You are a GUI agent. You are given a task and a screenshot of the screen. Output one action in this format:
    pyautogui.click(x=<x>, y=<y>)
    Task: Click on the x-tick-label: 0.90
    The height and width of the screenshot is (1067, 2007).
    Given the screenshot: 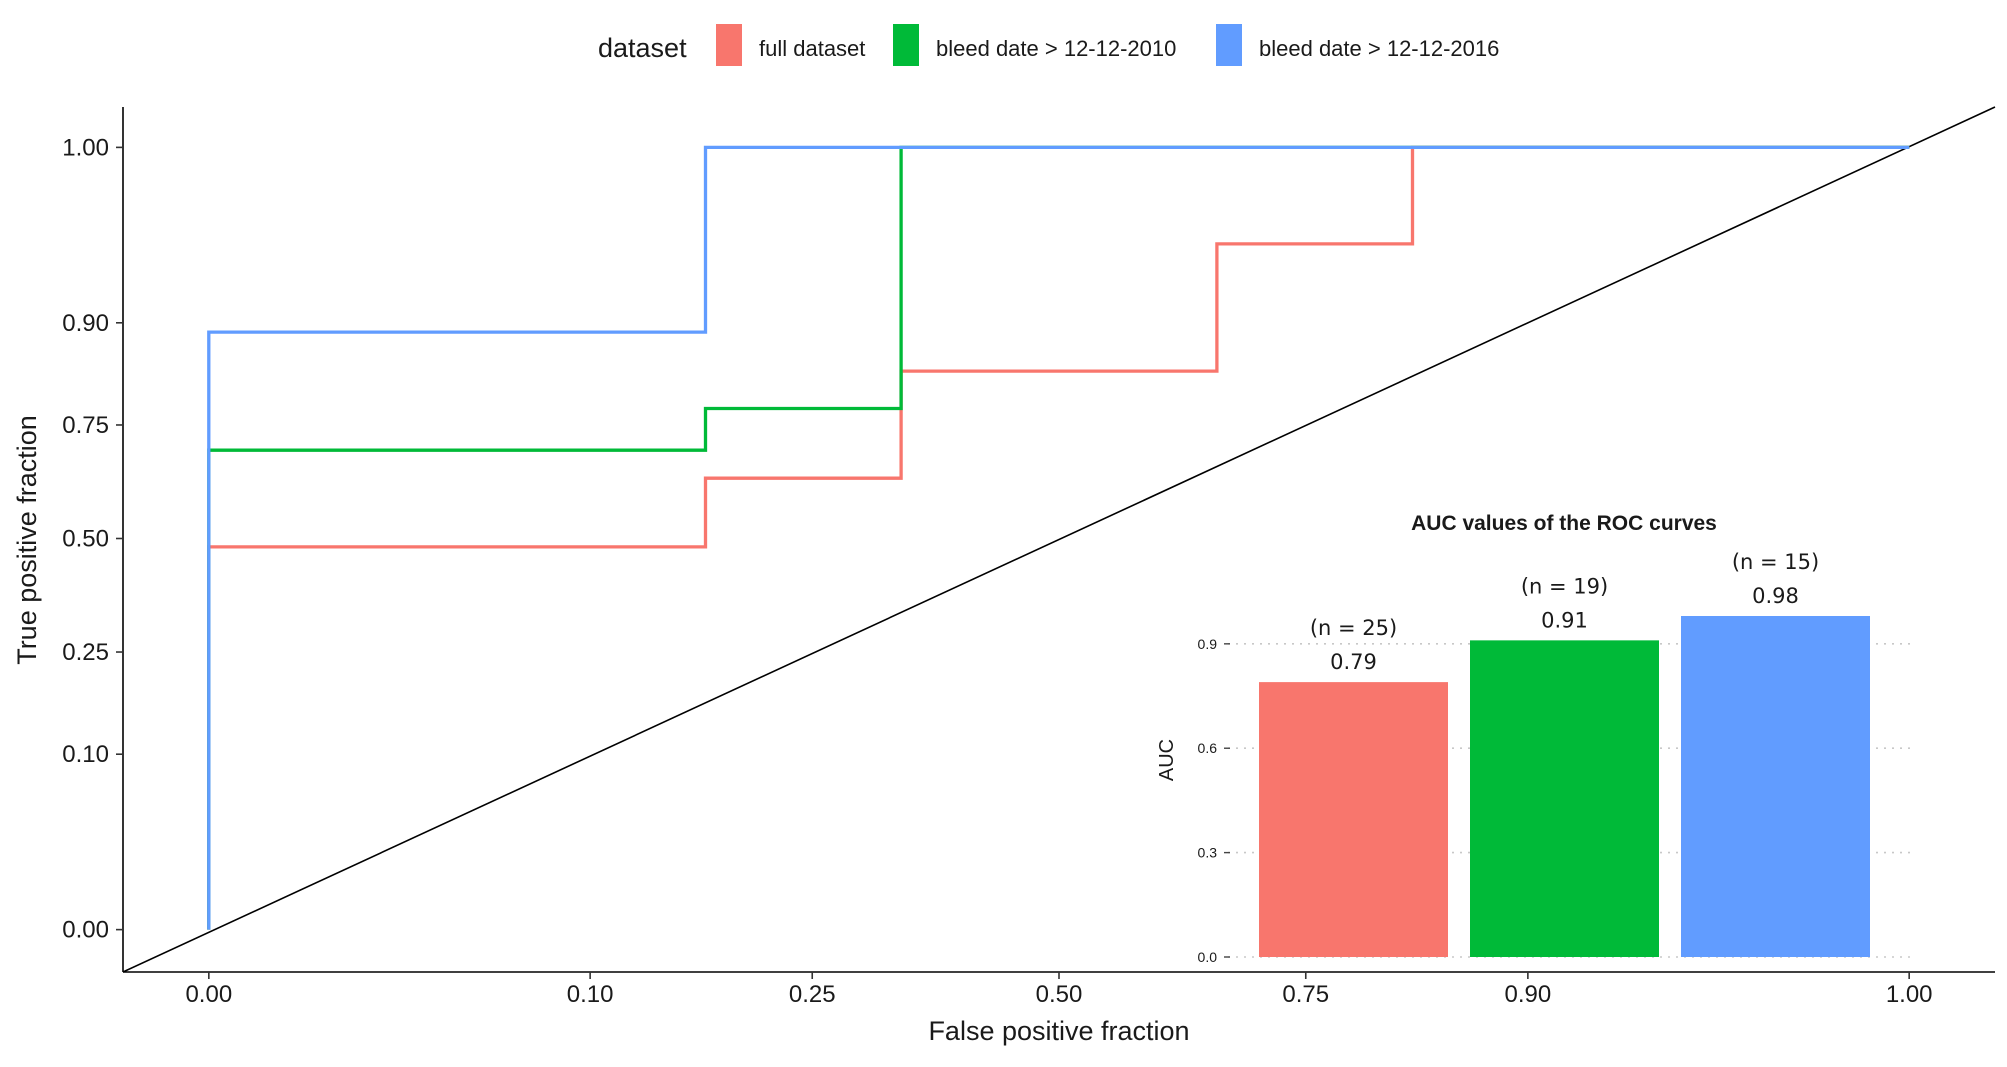 What is the action you would take?
    pyautogui.click(x=1528, y=994)
    